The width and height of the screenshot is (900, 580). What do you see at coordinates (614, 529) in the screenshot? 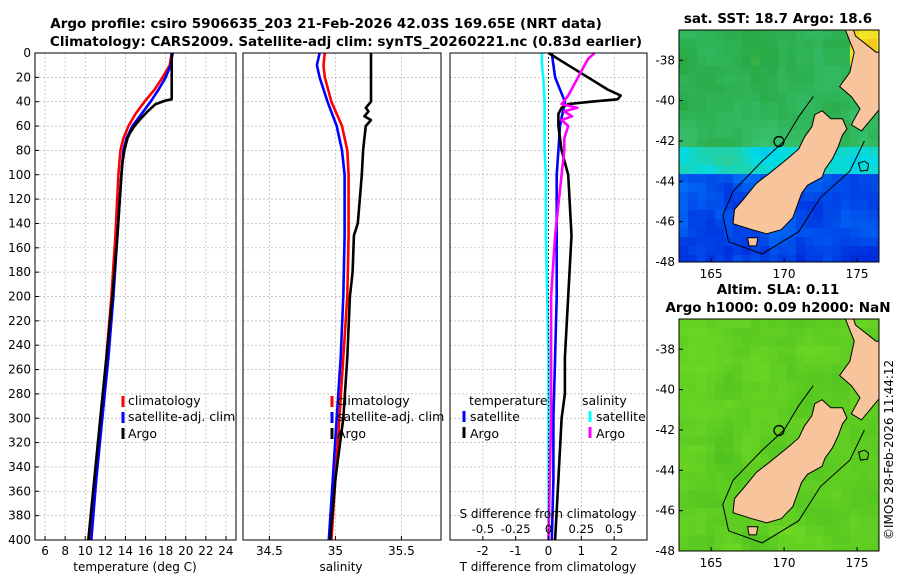
I see `top-x-tick-label: 0.5` at bounding box center [614, 529].